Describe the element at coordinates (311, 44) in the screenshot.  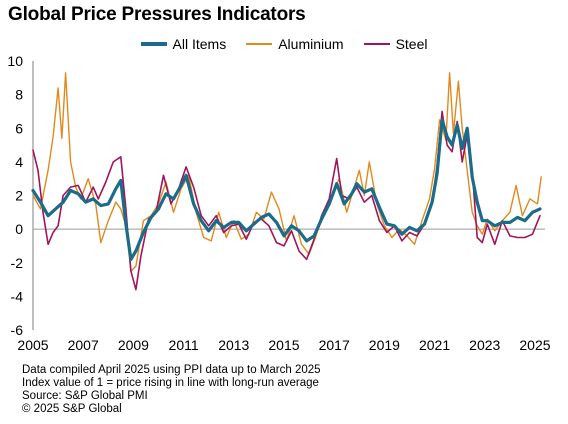
I see `legend-label-aluminium: Aluminium` at that location.